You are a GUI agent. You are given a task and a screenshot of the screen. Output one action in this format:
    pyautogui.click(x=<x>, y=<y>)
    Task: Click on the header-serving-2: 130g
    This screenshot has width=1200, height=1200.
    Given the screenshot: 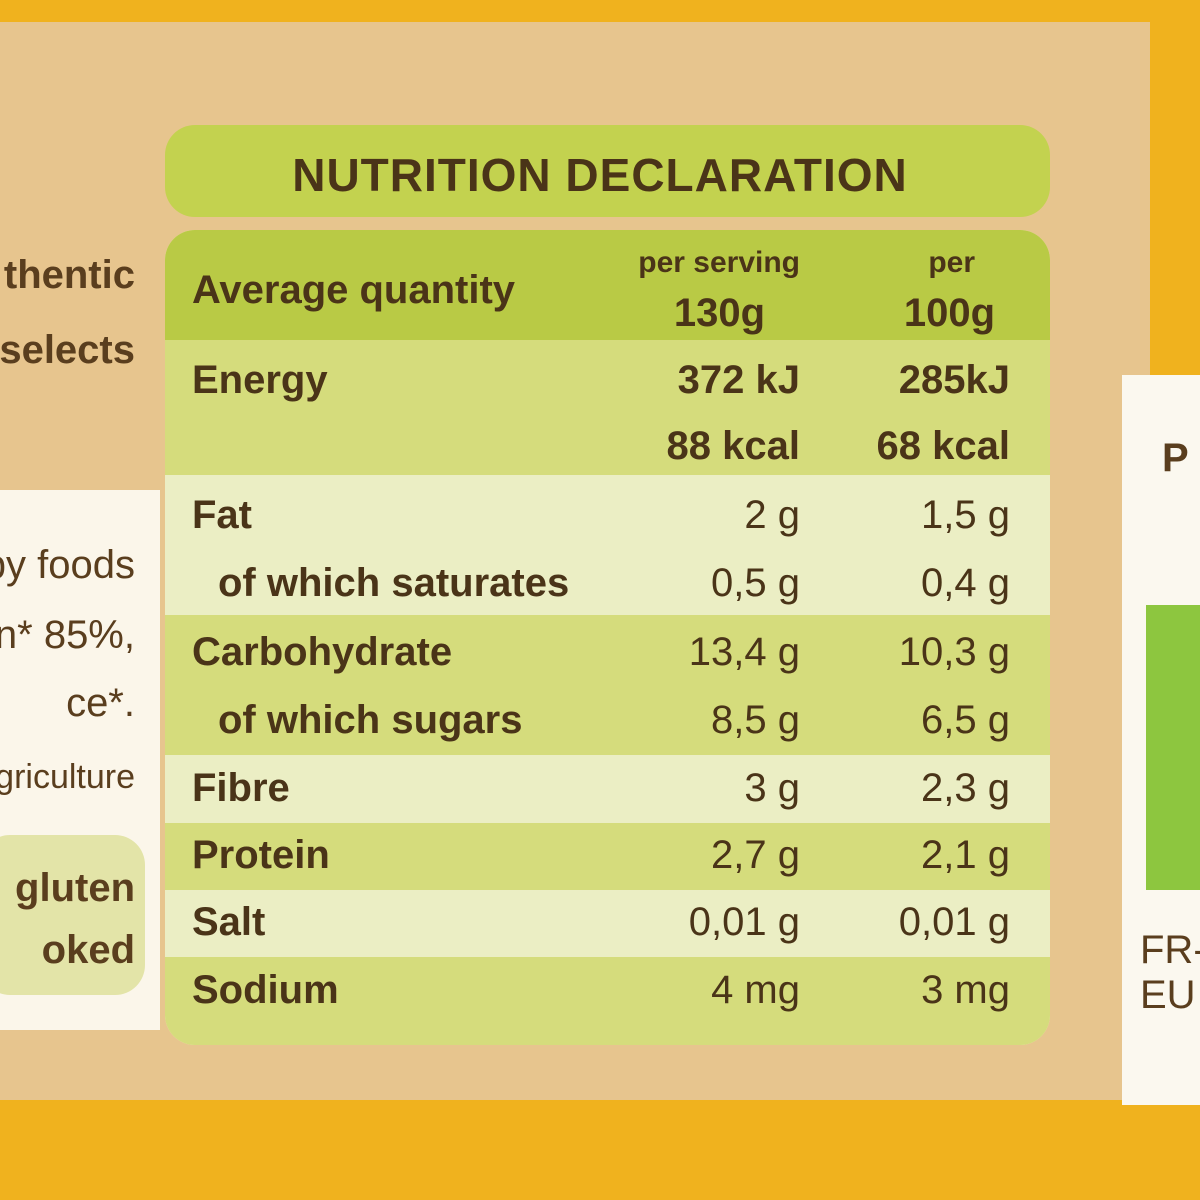 What is the action you would take?
    pyautogui.click(x=719, y=313)
    